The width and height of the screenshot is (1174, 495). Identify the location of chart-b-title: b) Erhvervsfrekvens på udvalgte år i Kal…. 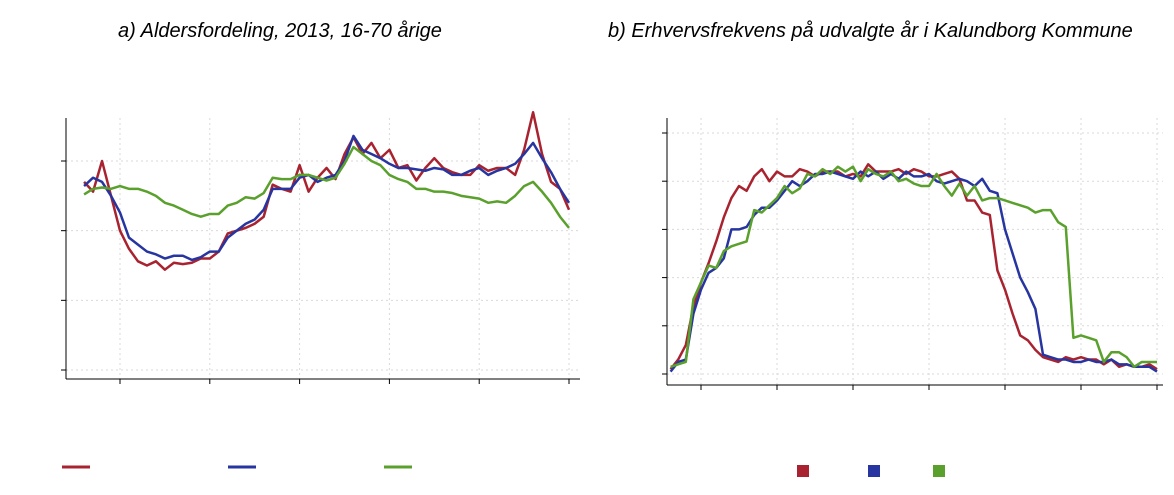
(870, 31).